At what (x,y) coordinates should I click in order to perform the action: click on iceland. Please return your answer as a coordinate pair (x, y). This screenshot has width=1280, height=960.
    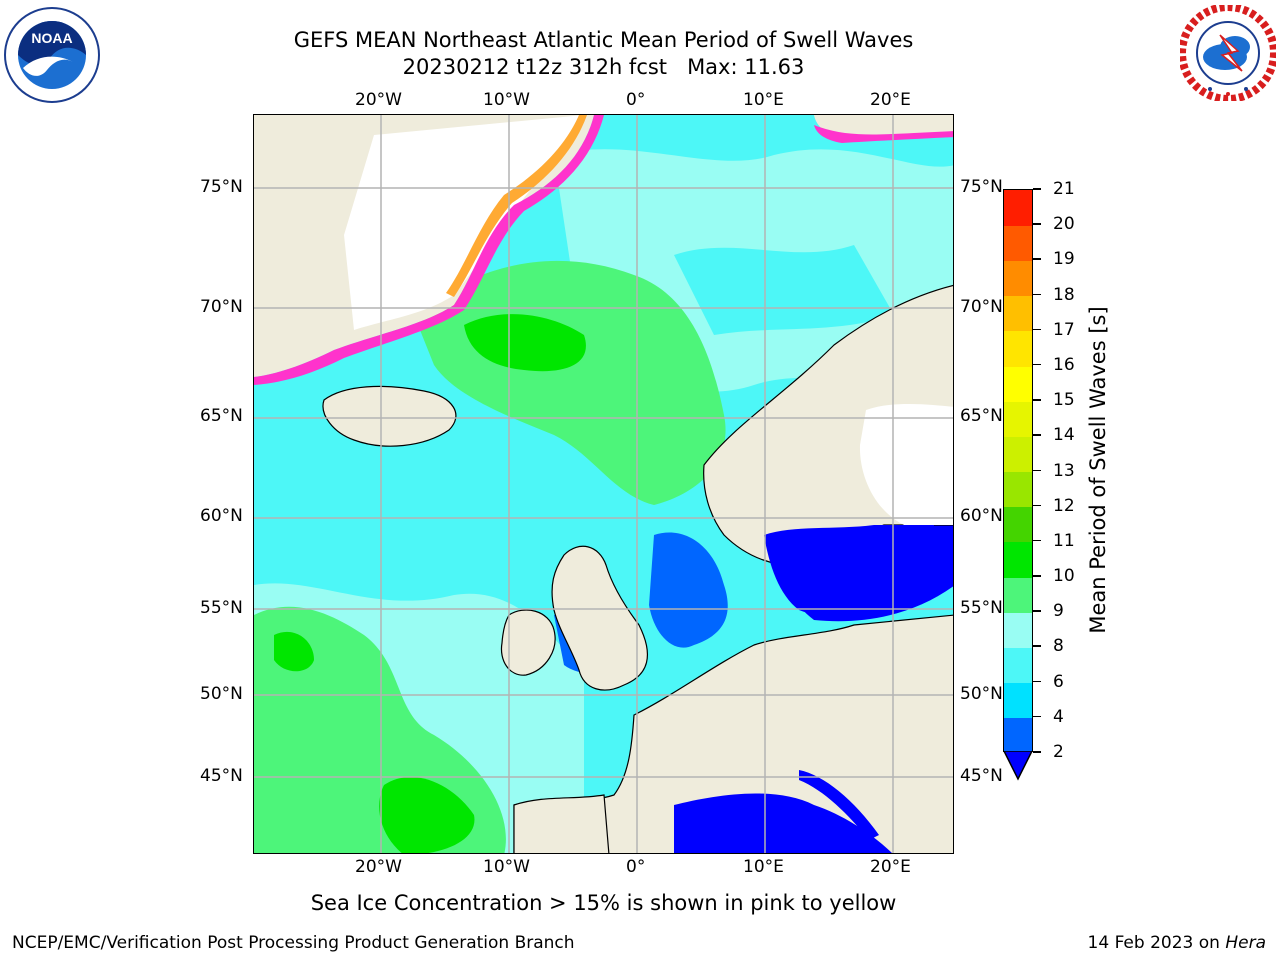
    Looking at the image, I should click on (389, 416).